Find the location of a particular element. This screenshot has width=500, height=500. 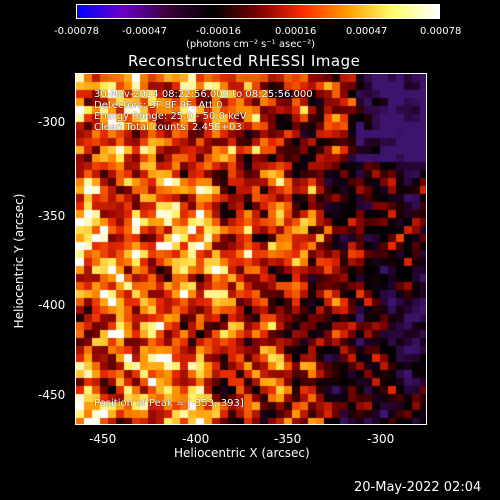

colorbar-tick: -0.00016 is located at coordinates (218, 31).